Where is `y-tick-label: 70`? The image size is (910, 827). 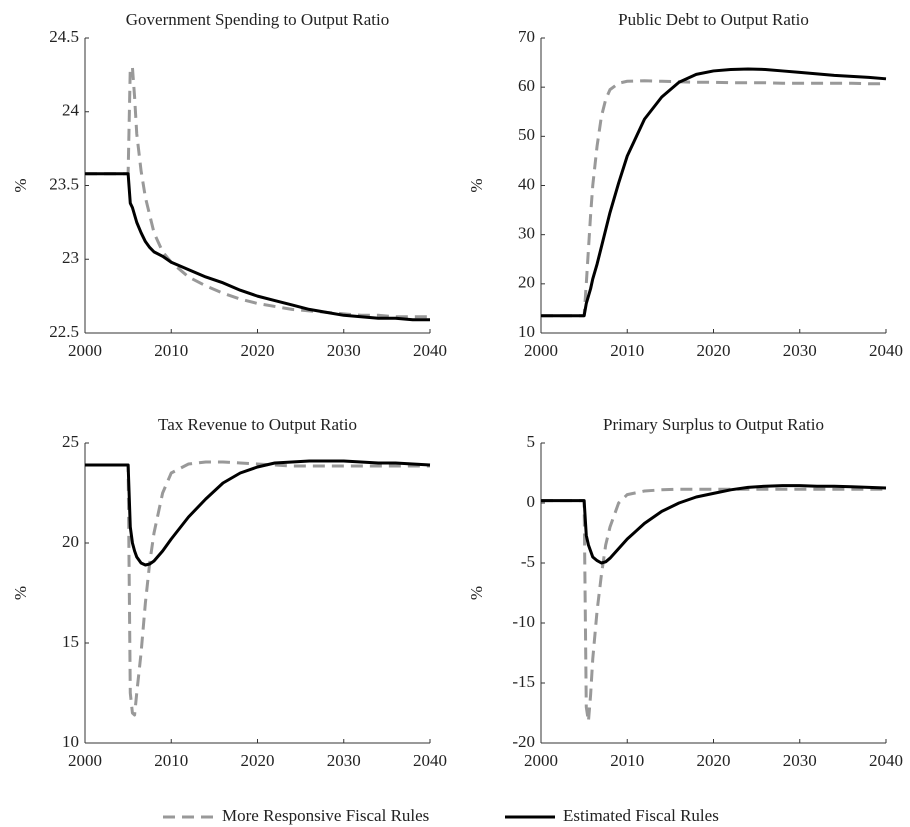 y-tick-label: 70 is located at coordinates (526, 36).